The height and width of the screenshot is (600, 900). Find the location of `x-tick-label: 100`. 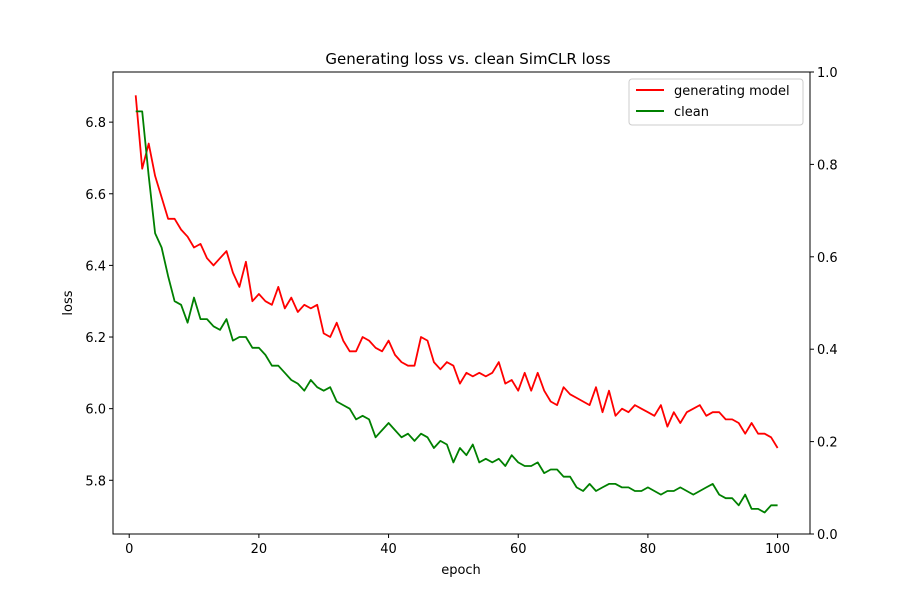

x-tick-label: 100 is located at coordinates (777, 549).